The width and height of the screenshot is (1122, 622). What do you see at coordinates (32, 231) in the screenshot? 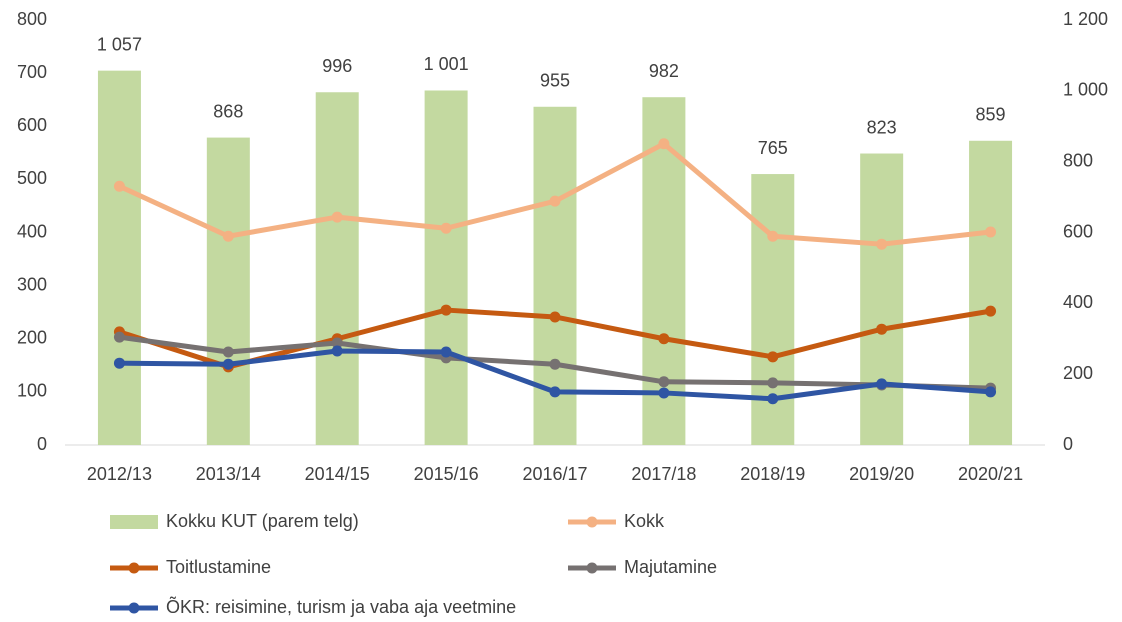
I see `y-tick-label: 400` at bounding box center [32, 231].